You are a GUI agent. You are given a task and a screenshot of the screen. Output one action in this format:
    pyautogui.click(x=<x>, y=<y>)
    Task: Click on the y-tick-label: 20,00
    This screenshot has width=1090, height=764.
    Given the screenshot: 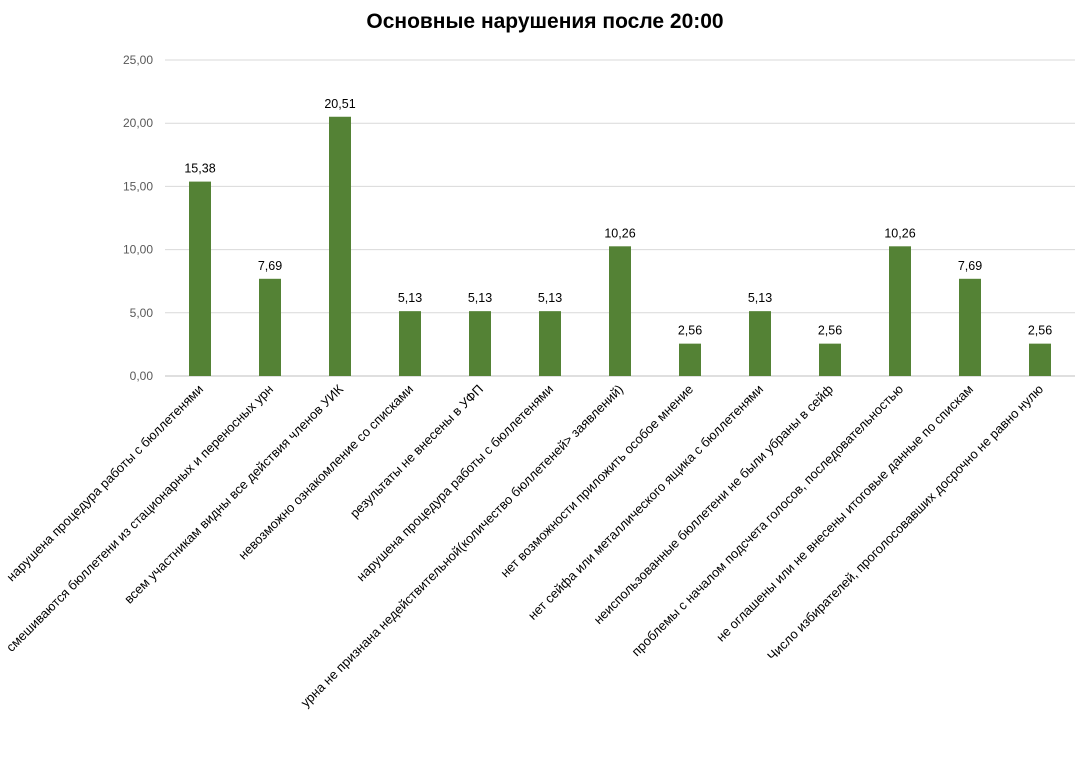 What is the action you would take?
    pyautogui.click(x=138, y=123)
    